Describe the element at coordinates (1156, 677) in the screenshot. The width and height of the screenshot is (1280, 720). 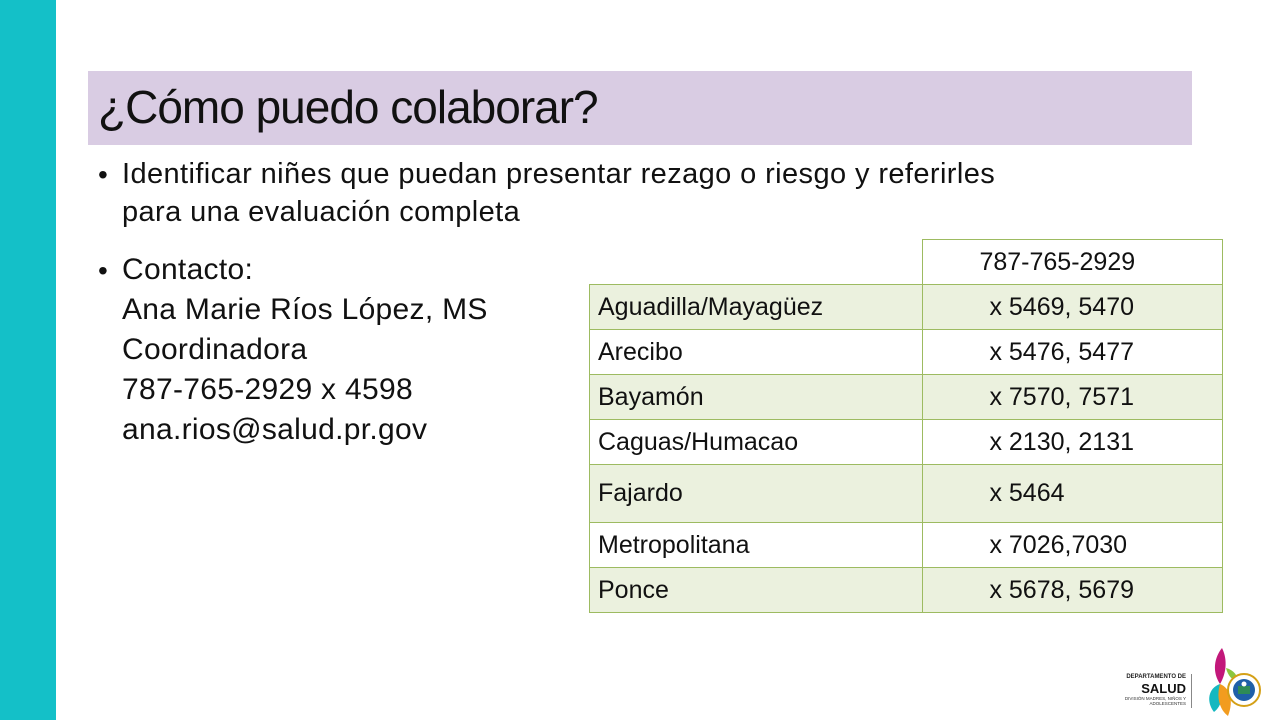
I see `logo-dept-text: DEPARTAMENTO DE` at that location.